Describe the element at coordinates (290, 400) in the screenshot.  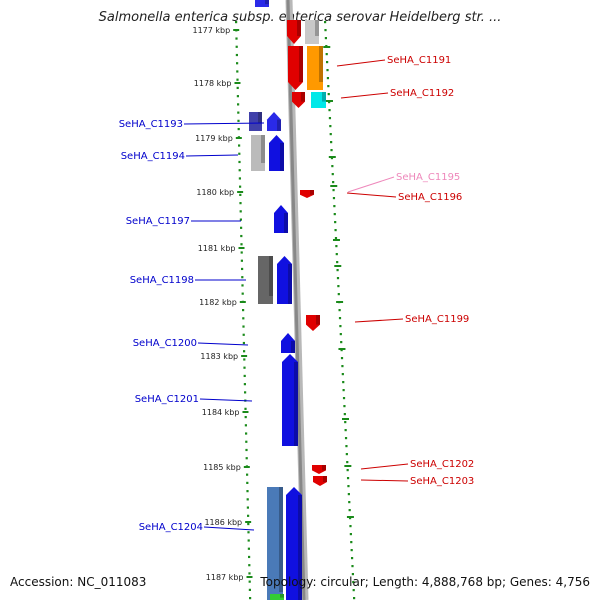
I see `gene-c1201` at that location.